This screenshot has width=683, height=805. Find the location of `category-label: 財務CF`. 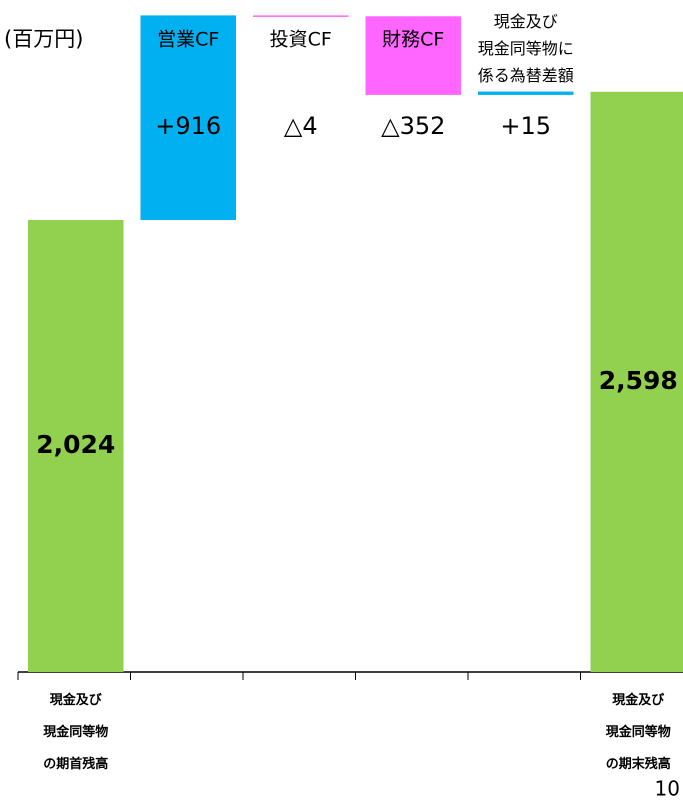

category-label: 財務CF is located at coordinates (413, 40).